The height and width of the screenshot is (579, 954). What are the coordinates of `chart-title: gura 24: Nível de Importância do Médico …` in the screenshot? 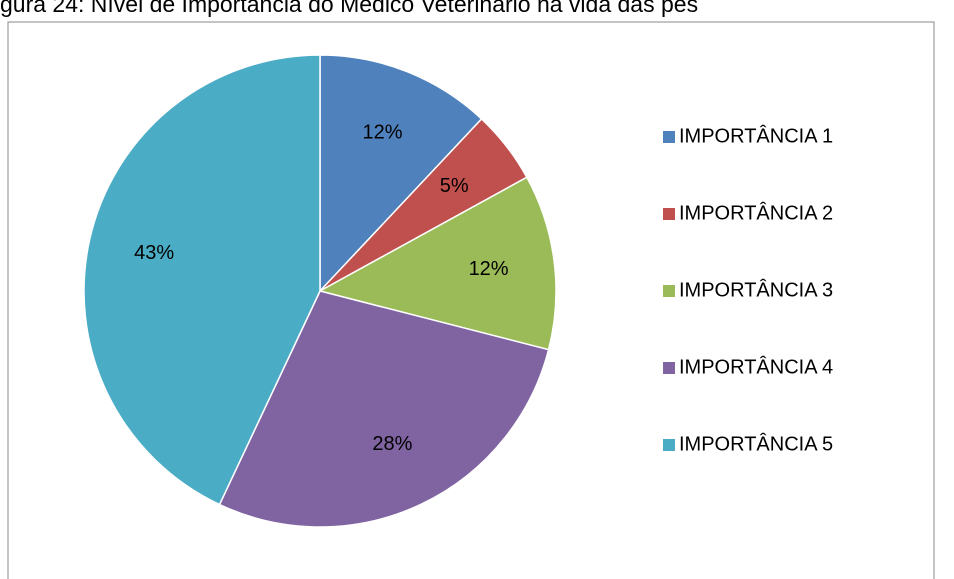 It's located at (349, 8).